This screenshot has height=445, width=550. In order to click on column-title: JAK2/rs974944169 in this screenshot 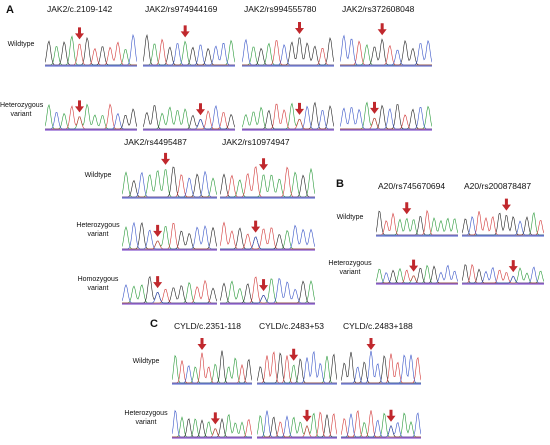, I will do `click(181, 9)`.